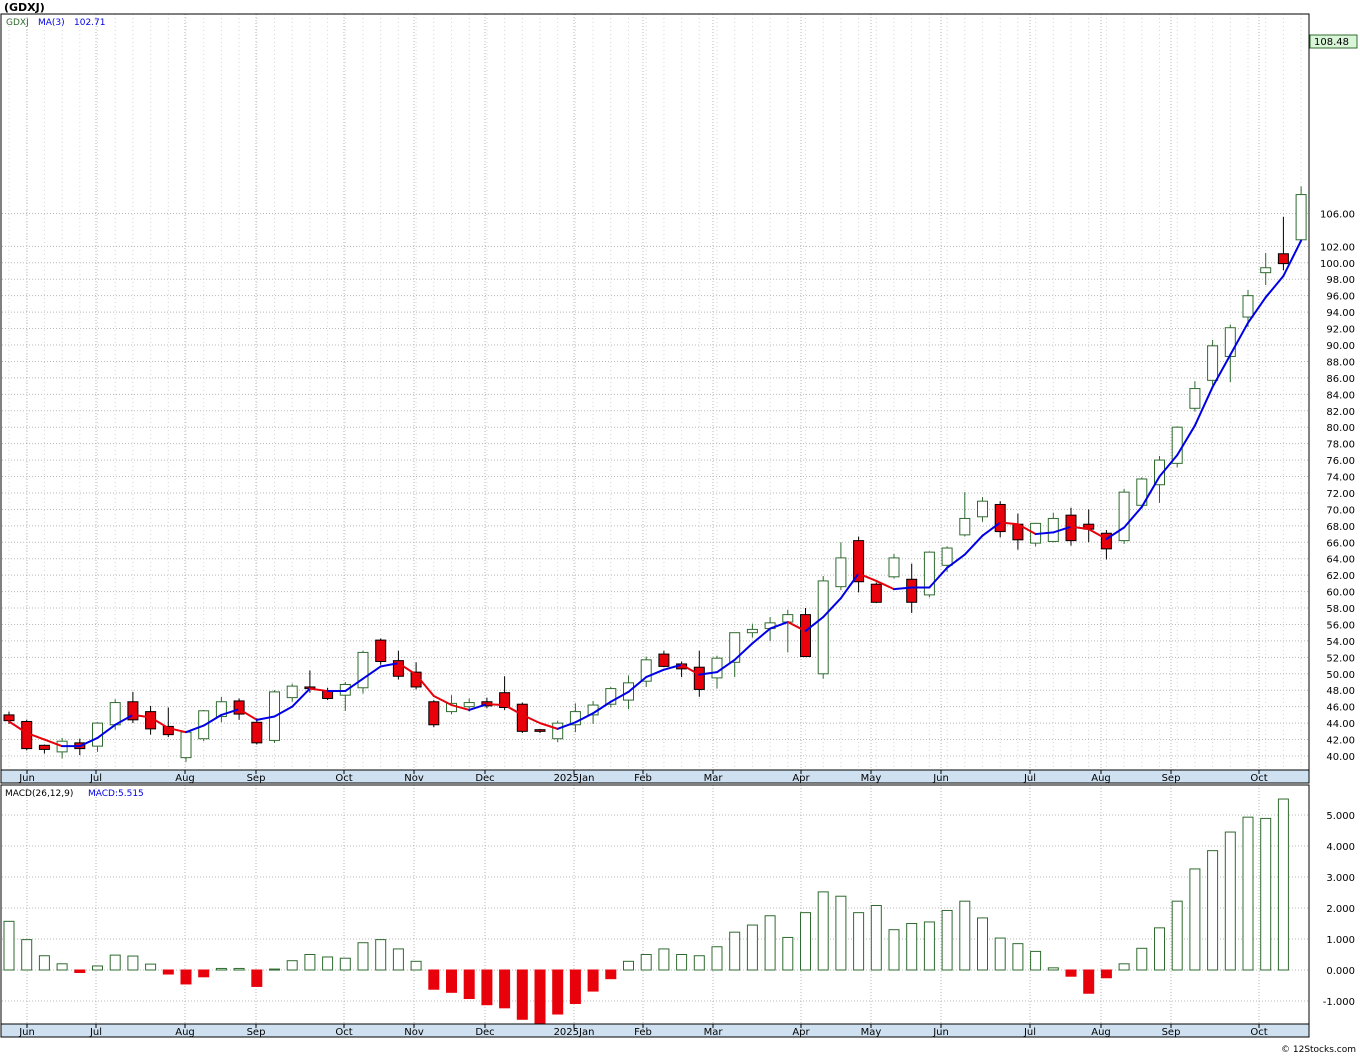  Describe the element at coordinates (871, 778) in the screenshot. I see `x-tick-label: May` at that location.